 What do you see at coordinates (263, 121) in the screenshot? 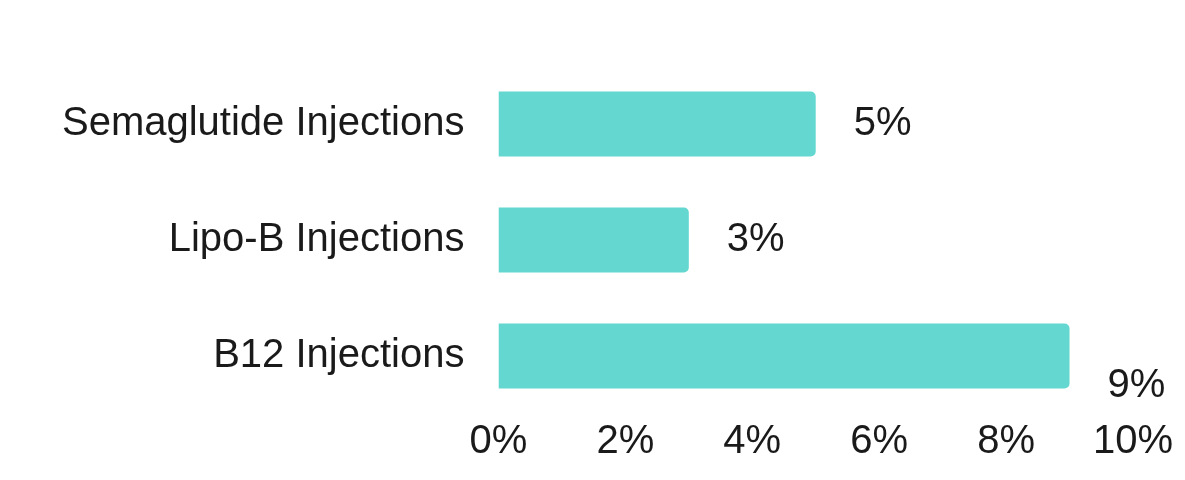
I see `y-tick-label: Semaglutide Injections` at bounding box center [263, 121].